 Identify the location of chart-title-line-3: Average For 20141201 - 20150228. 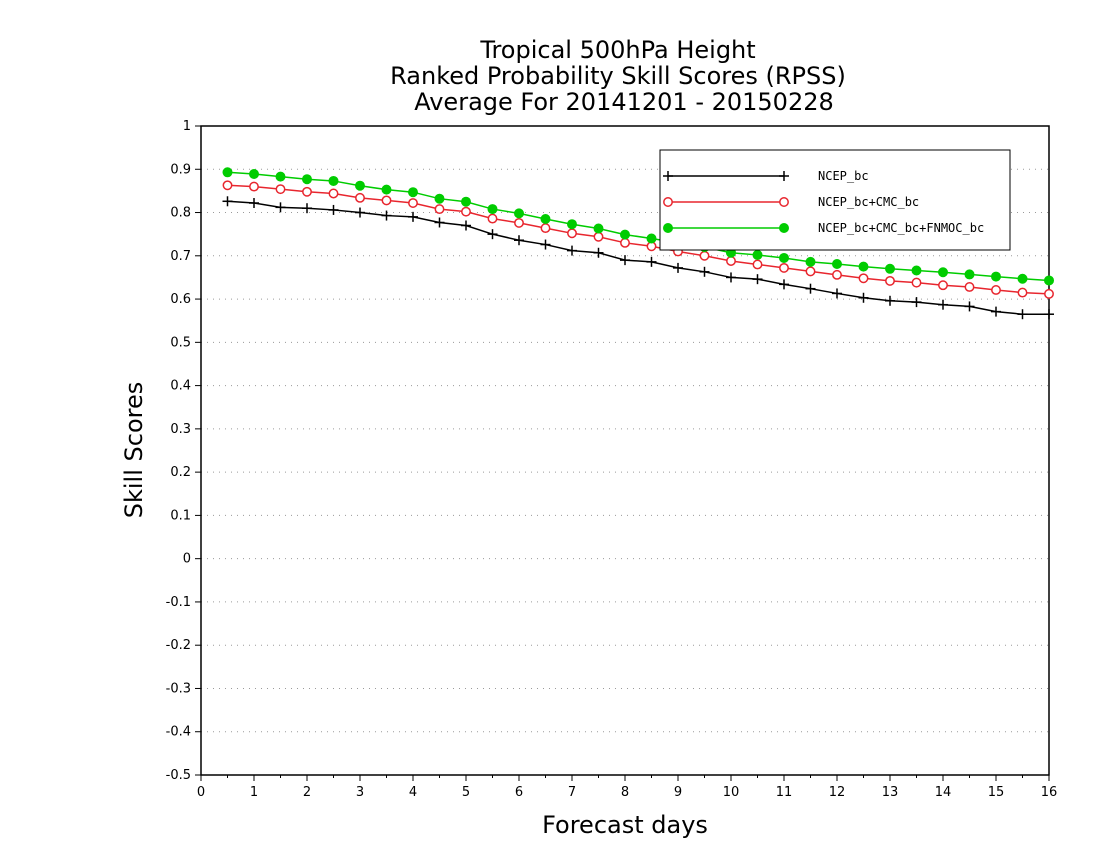
(624, 102).